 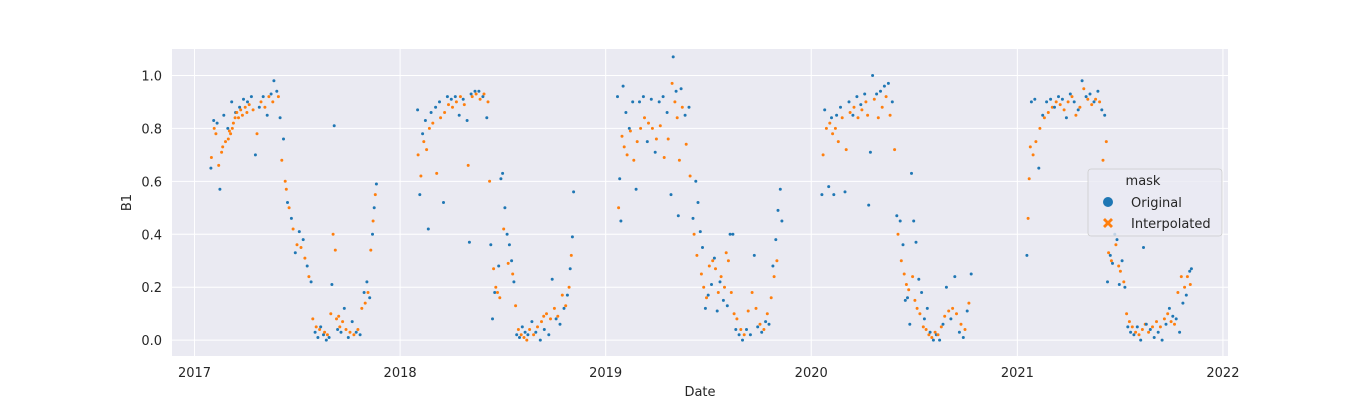 I want to click on legend-box, so click(x=1155, y=202).